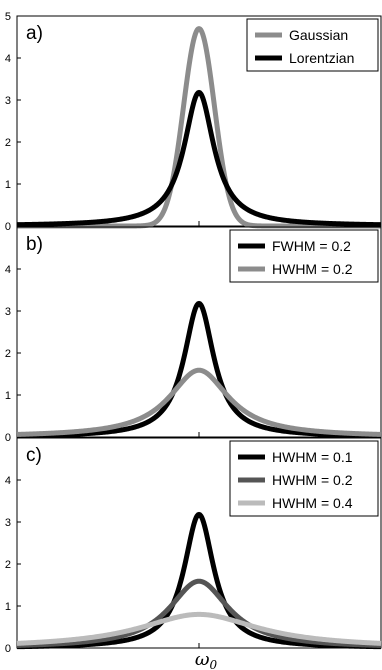  Describe the element at coordinates (321, 58) in the screenshot. I see `legend-label: Lorentzian` at that location.